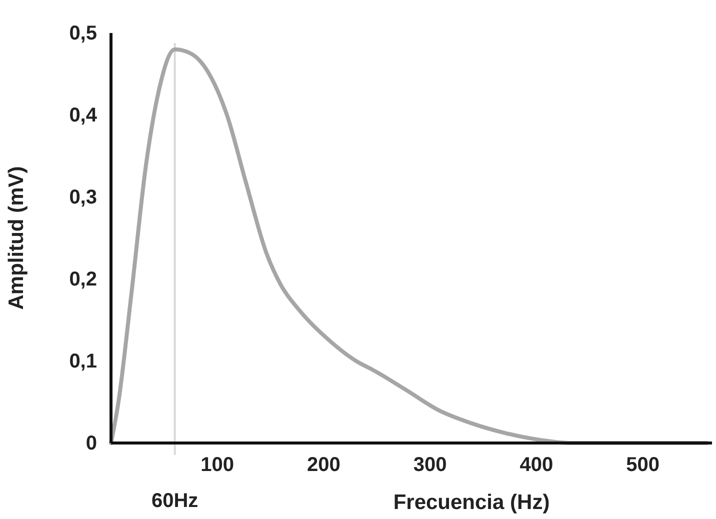 Image resolution: width=716 pixels, height=519 pixels. What do you see at coordinates (174, 501) in the screenshot?
I see `ref-line-label: 60Hz` at bounding box center [174, 501].